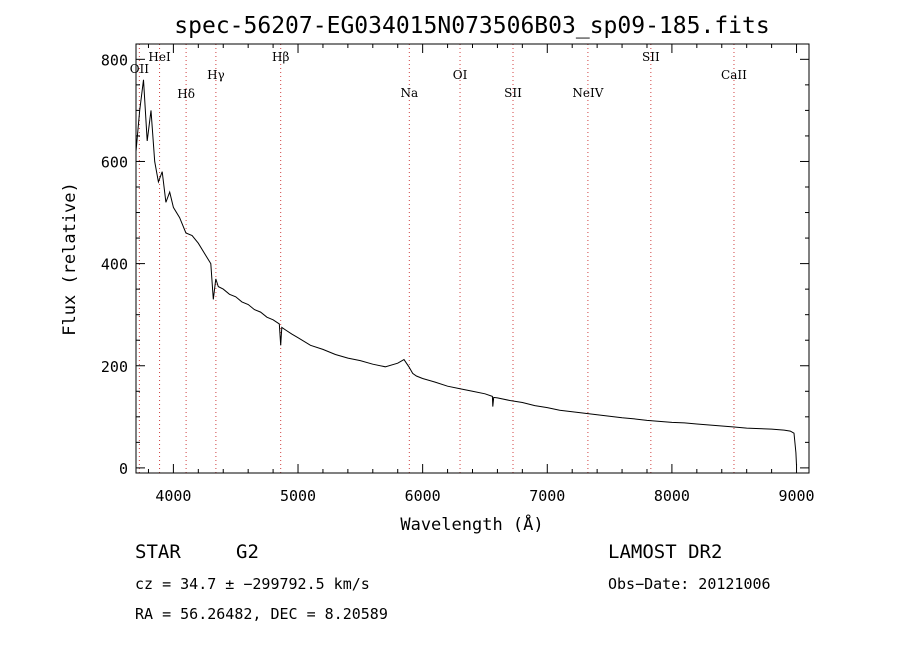 This screenshot has width=900, height=650. What do you see at coordinates (409, 93) in the screenshot?
I see `line-marker-label: Na` at bounding box center [409, 93].